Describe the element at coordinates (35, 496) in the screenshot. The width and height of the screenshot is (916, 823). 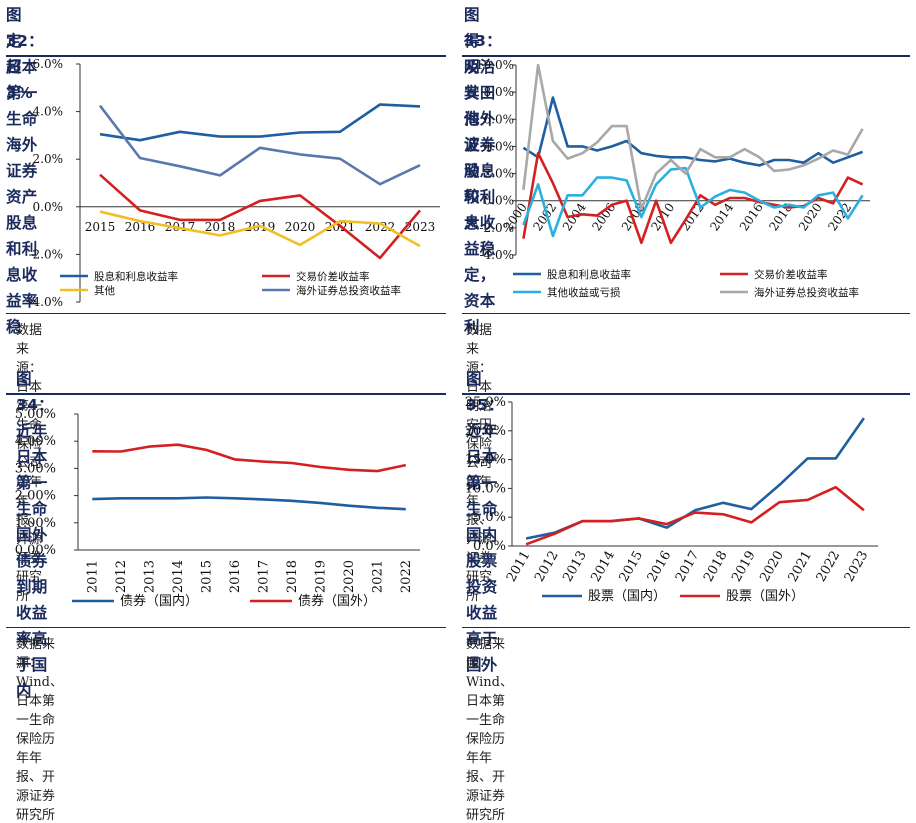
I see `y-tick-label: 2.00%` at that location.